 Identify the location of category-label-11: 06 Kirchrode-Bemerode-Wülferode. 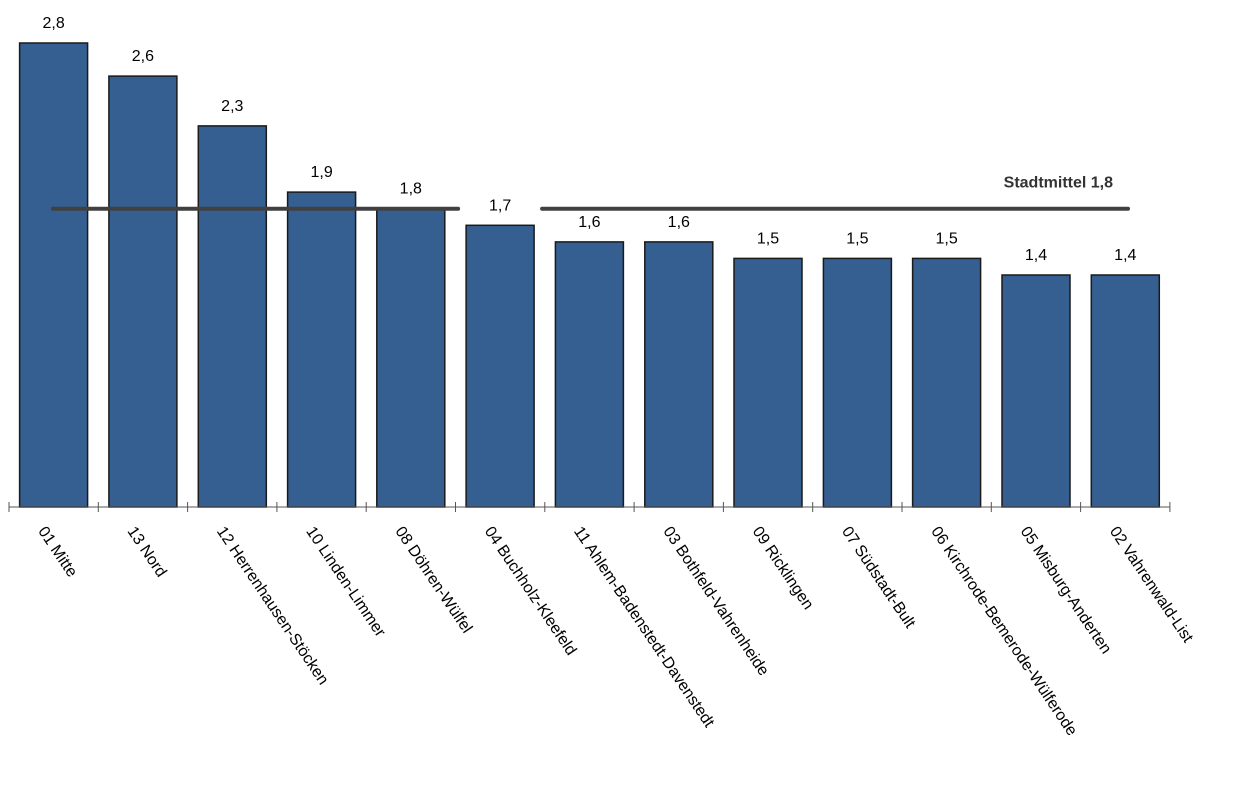
(1003, 631).